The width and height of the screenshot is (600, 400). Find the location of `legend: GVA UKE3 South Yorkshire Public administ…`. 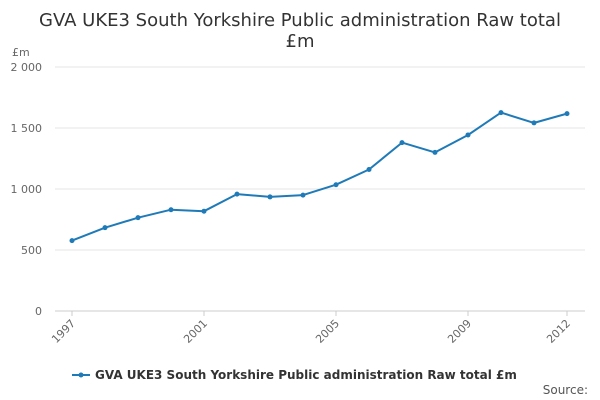

legend: GVA UKE3 South Yorkshire Public administ… is located at coordinates (294, 375).